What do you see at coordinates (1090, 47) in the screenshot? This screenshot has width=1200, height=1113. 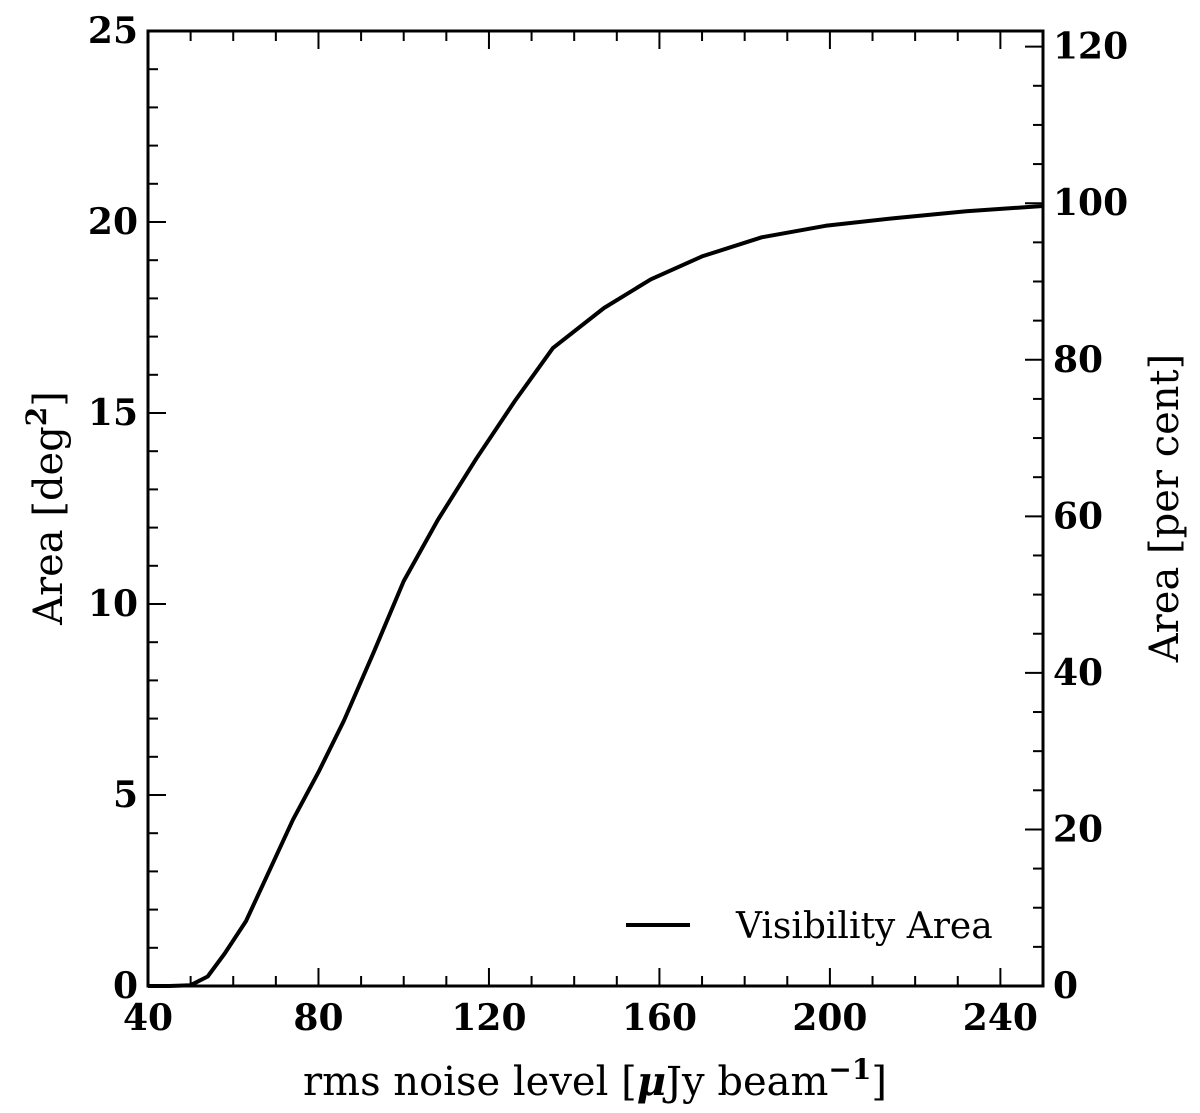 I see `y2-tick-label: 120` at bounding box center [1090, 47].